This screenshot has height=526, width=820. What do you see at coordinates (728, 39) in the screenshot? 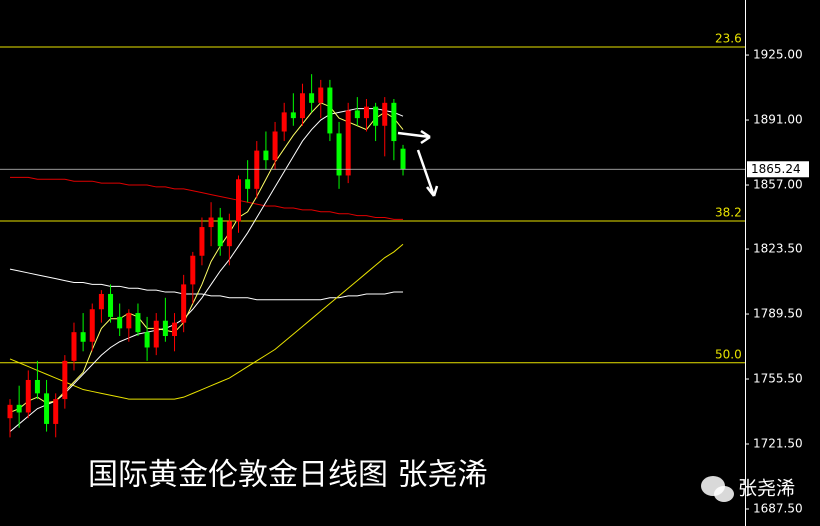
I see `fib-label: 23.6` at bounding box center [728, 39].